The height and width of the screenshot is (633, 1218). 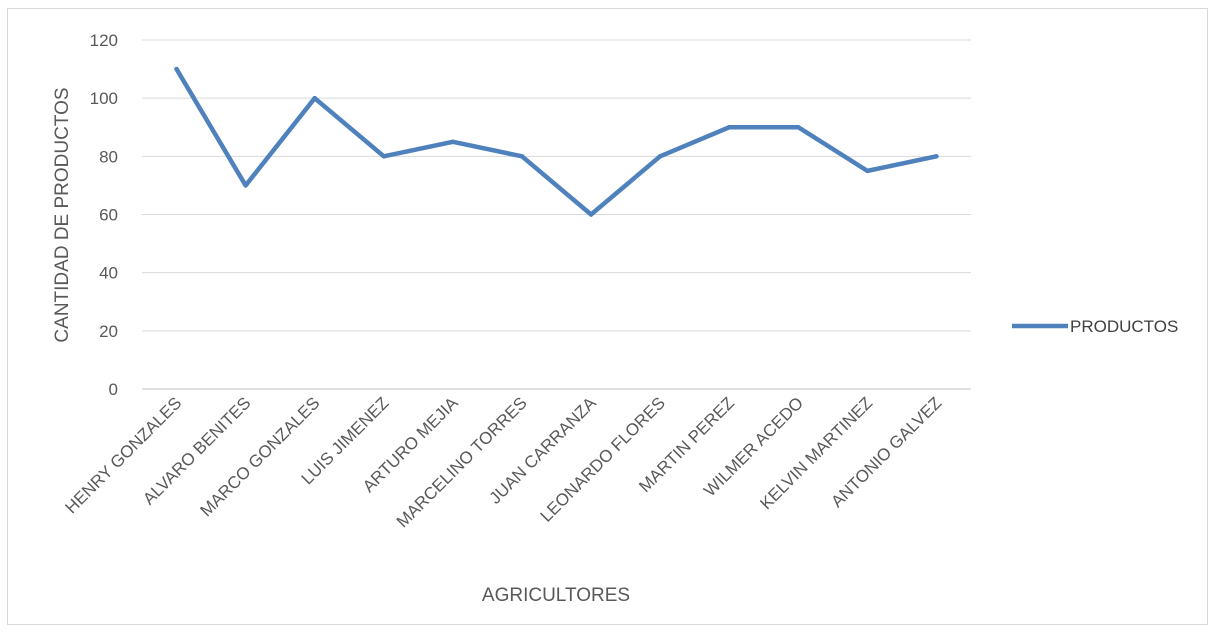 I want to click on x-tick-label: MARCELINO TORRES, so click(x=462, y=462).